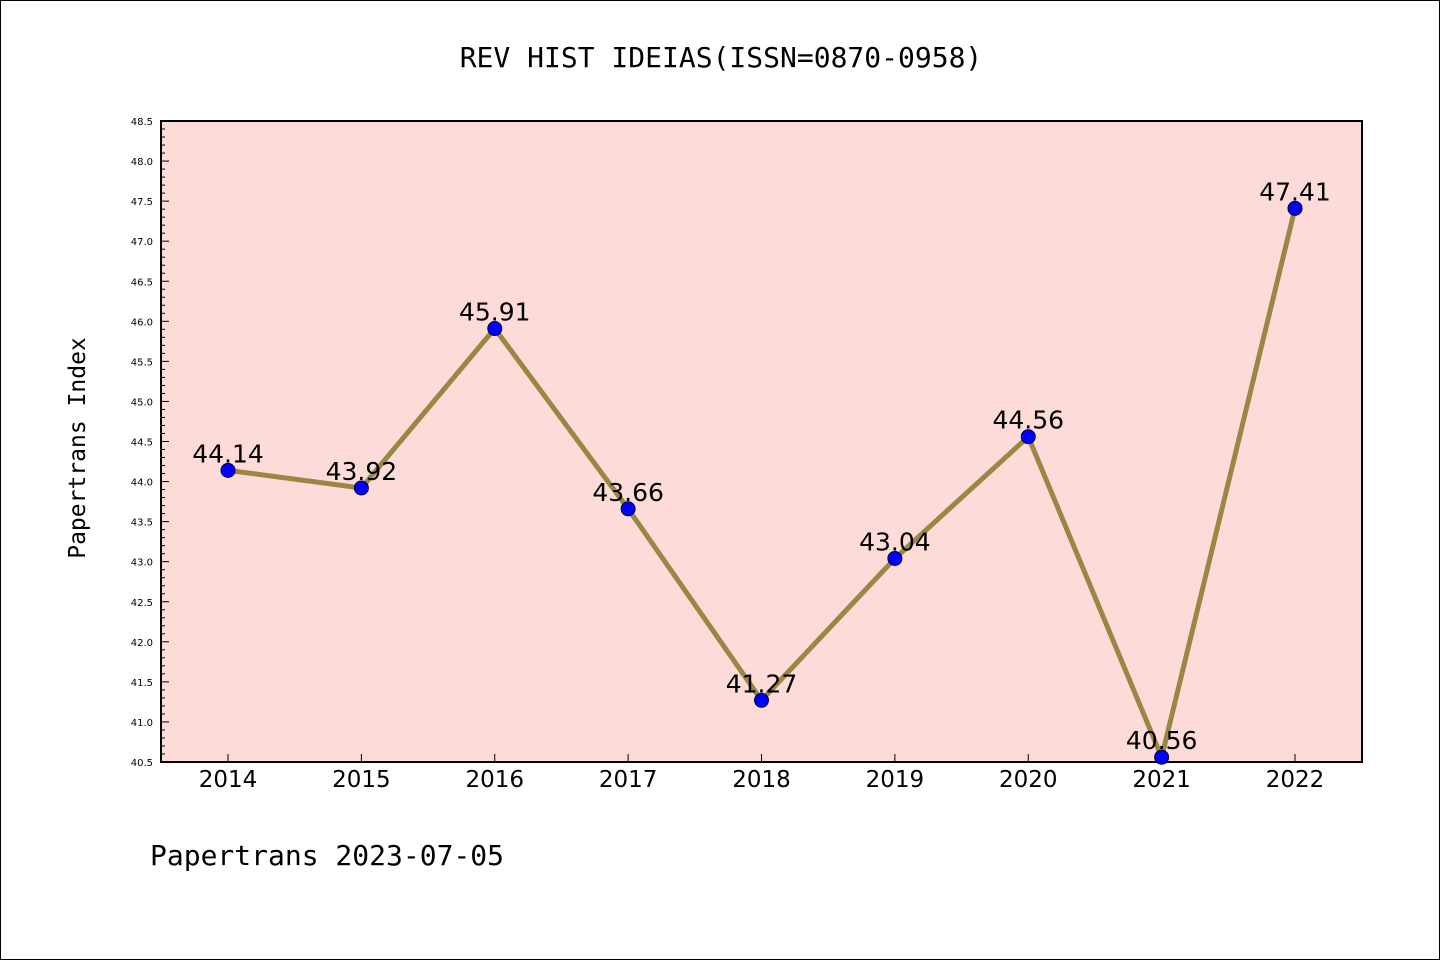  What do you see at coordinates (142, 443) in the screenshot?
I see `y-tick-label: 44.5` at bounding box center [142, 443].